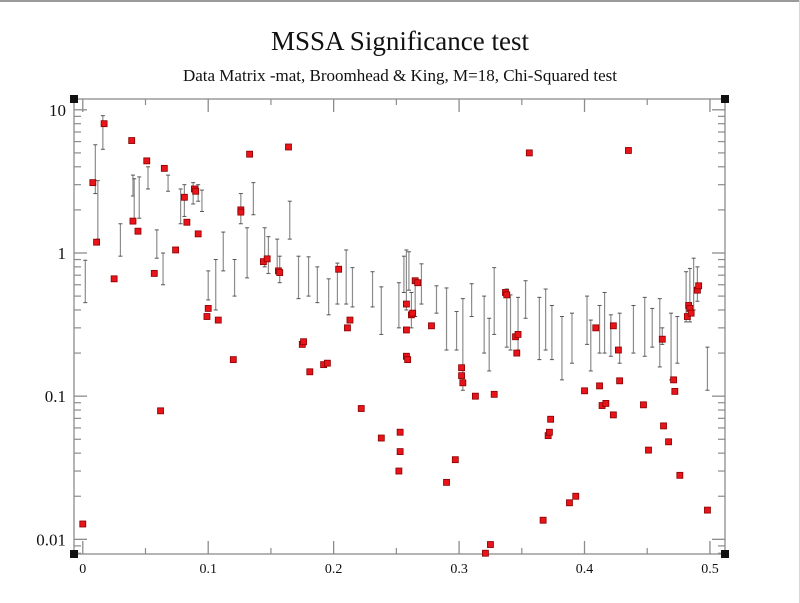  Describe the element at coordinates (400, 41) in the screenshot. I see `chart-title: MSSA Significance test` at that location.